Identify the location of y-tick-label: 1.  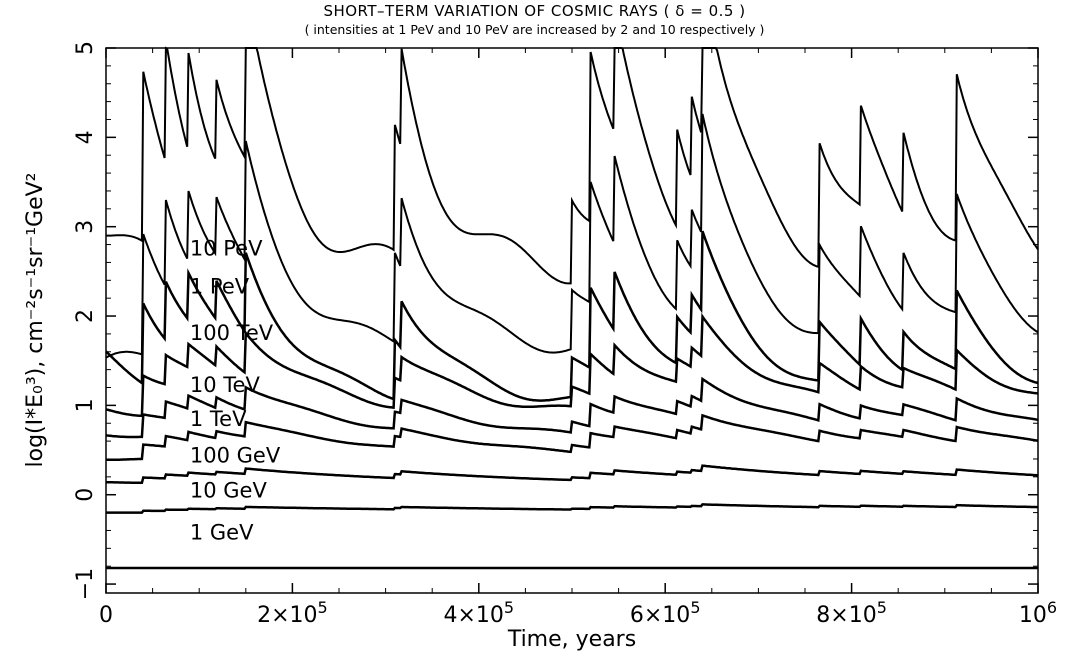
(85, 405).